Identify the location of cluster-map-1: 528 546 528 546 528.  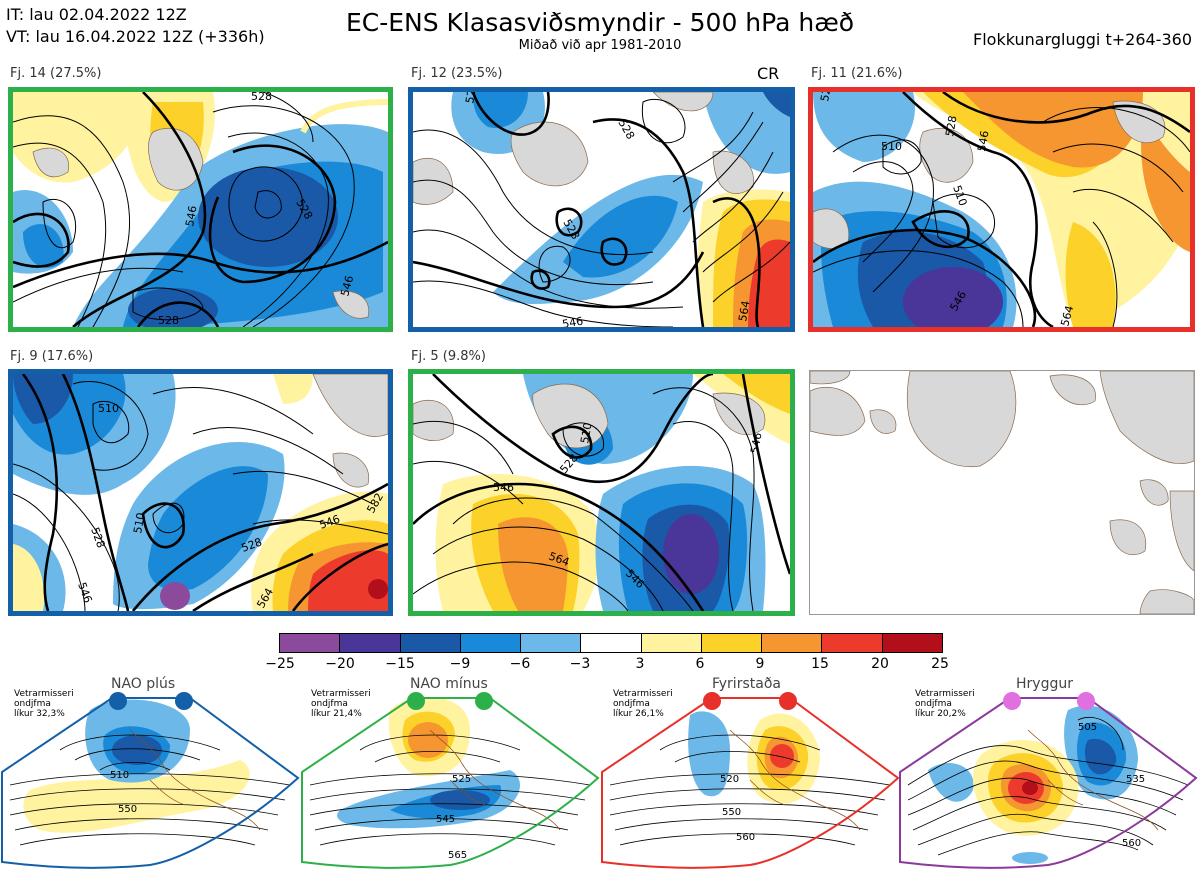
(200, 209).